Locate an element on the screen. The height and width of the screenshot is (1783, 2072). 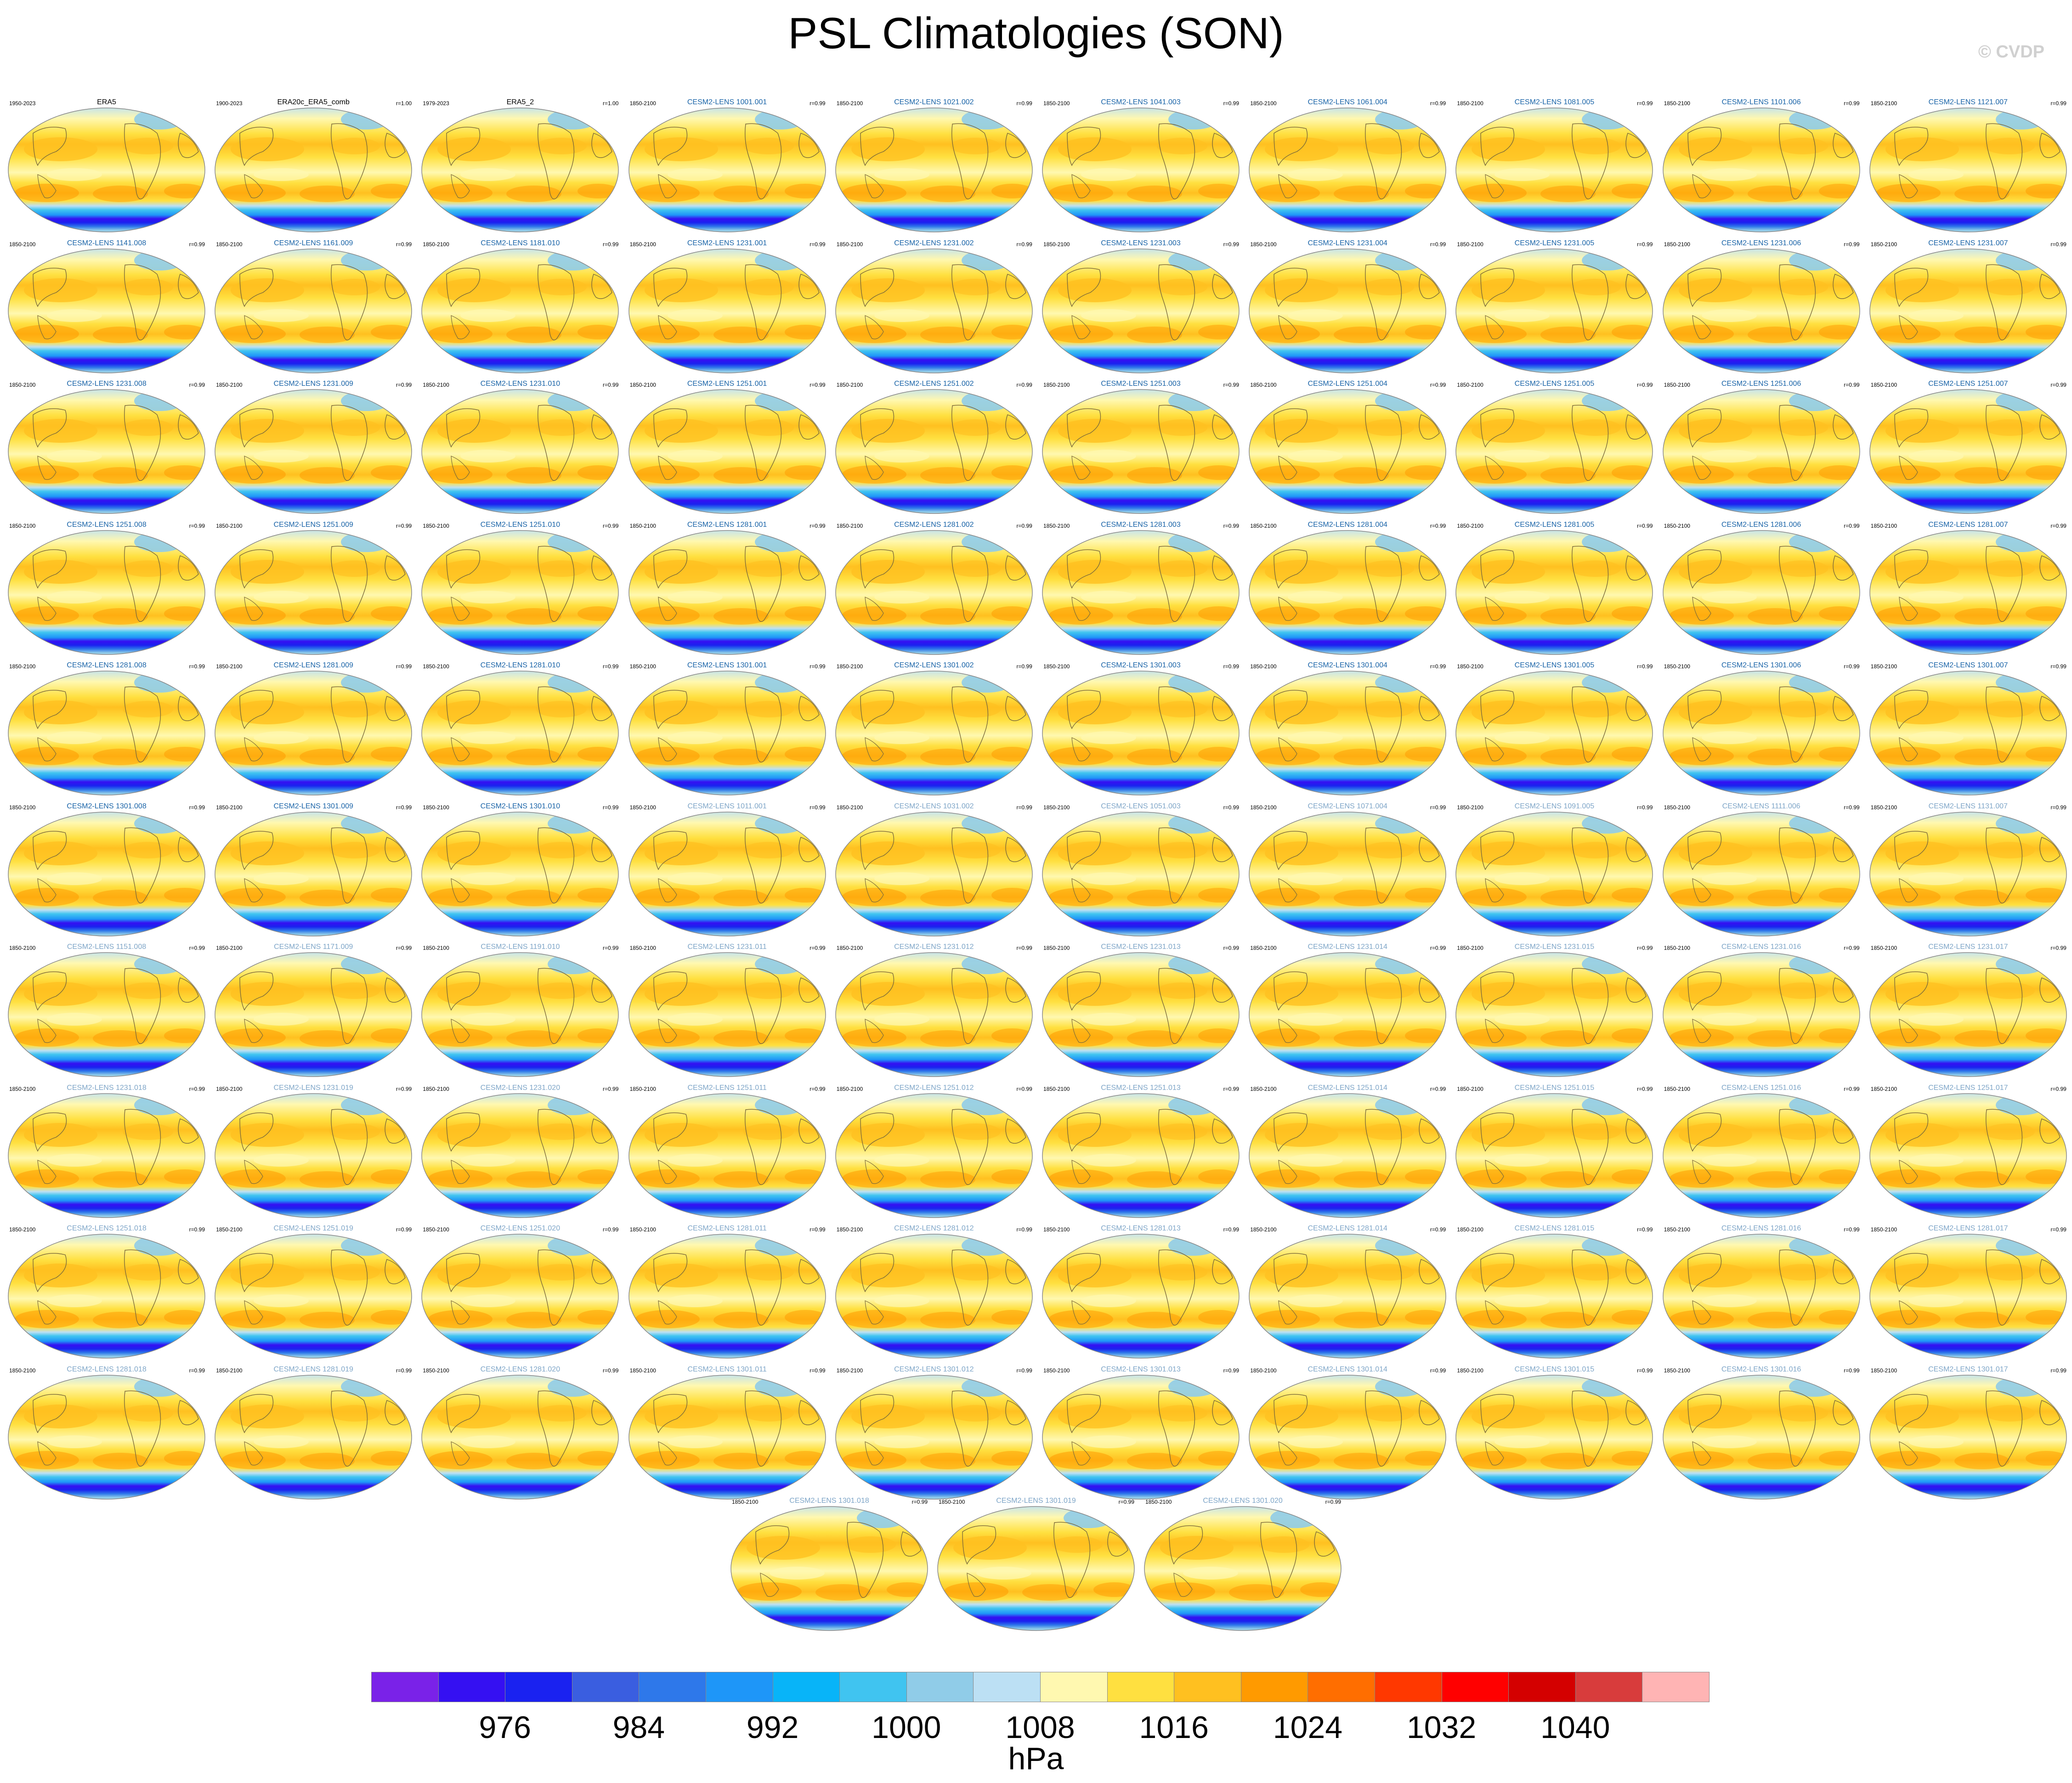
map-panel: 1850-2100 CESM2-LENS 1301.010 r=0.99 is located at coordinates (520, 869).